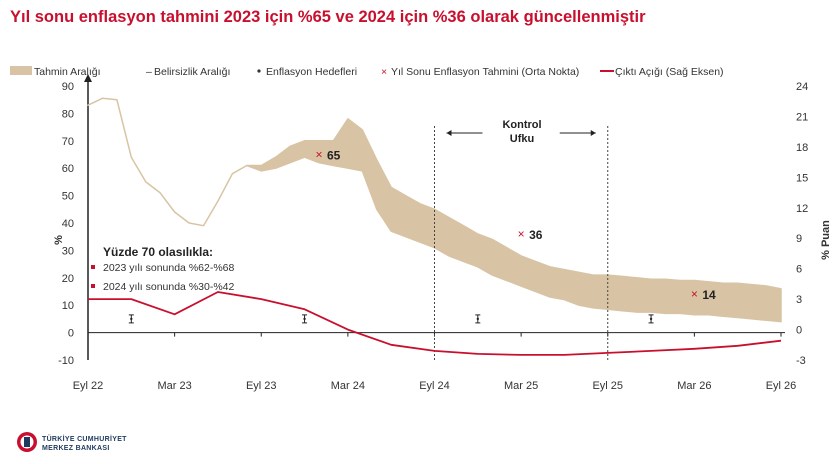  What do you see at coordinates (709, 295) in the screenshot?
I see `forecast-midpoint-label: 14` at bounding box center [709, 295].